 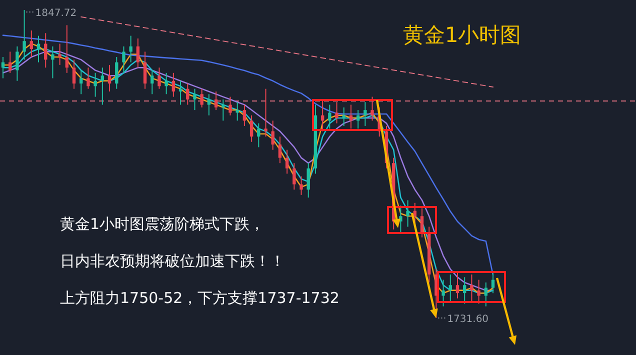 I want to click on annotation: 黄金1小时图震荡阶梯式下跌，, so click(x=162, y=224).